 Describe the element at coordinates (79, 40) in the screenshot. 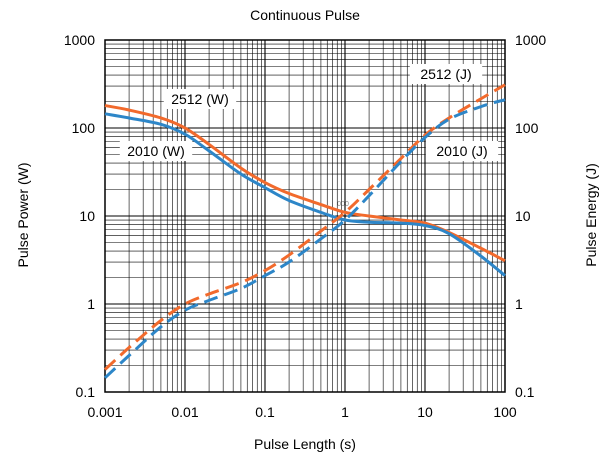

I see `y-tick-label-left: 1000` at that location.